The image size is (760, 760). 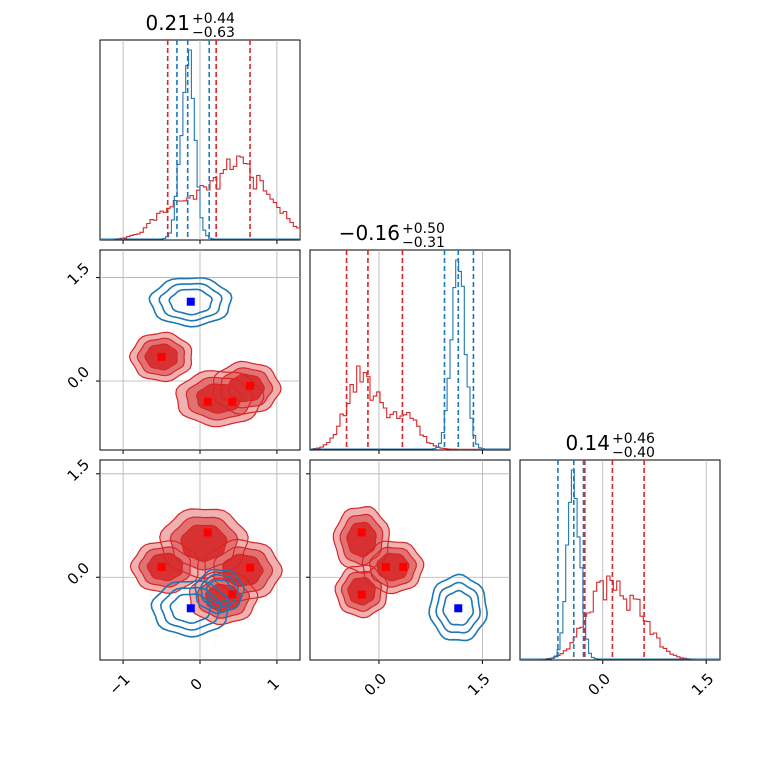 I want to click on contour-fill-red-inner, so click(x=378, y=563).